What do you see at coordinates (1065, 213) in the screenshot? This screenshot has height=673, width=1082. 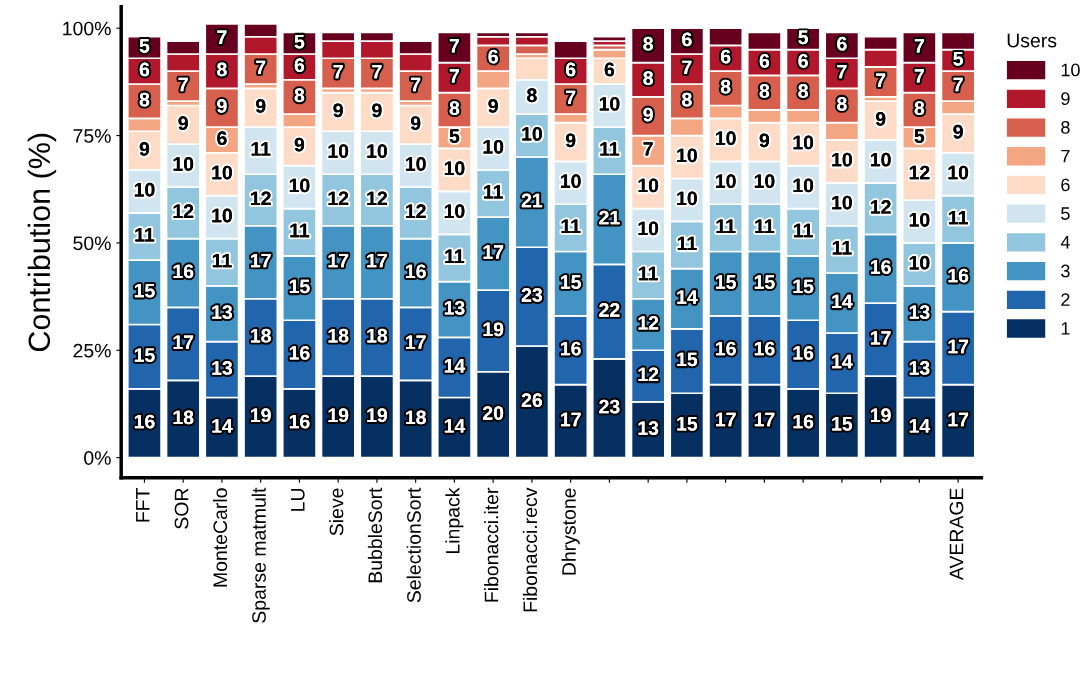 I see `legend-label: 5` at bounding box center [1065, 213].